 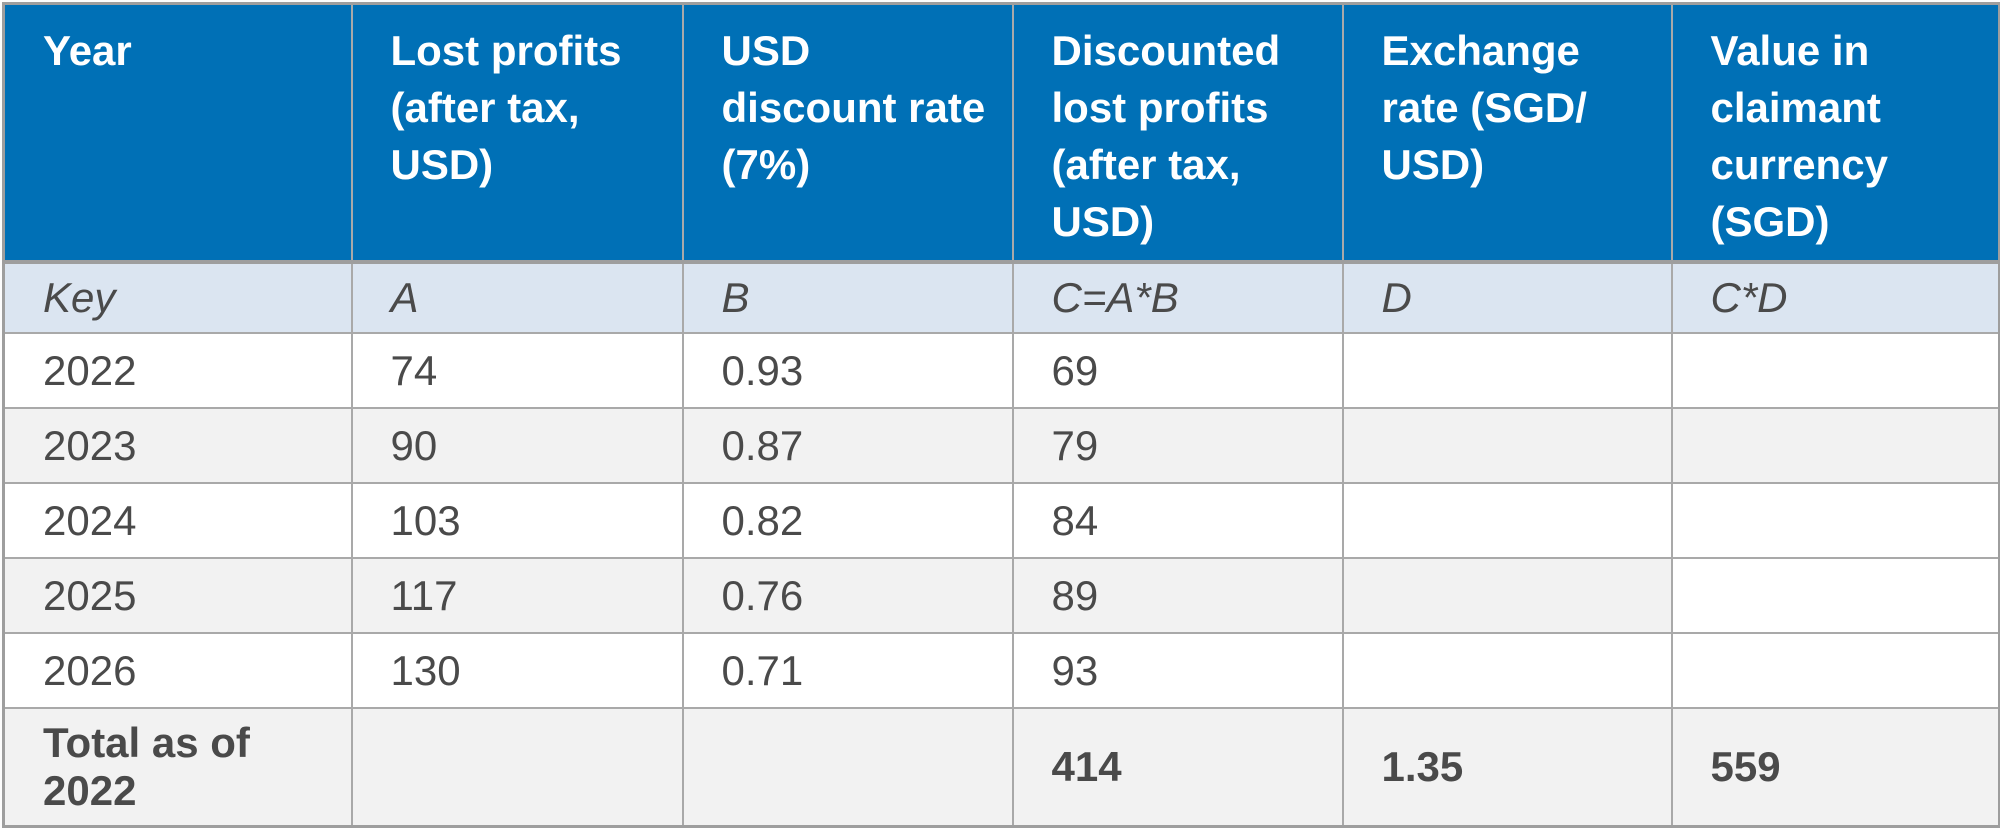 What do you see at coordinates (1835, 767) in the screenshot?
I see `total-claimant-value: 559` at bounding box center [1835, 767].